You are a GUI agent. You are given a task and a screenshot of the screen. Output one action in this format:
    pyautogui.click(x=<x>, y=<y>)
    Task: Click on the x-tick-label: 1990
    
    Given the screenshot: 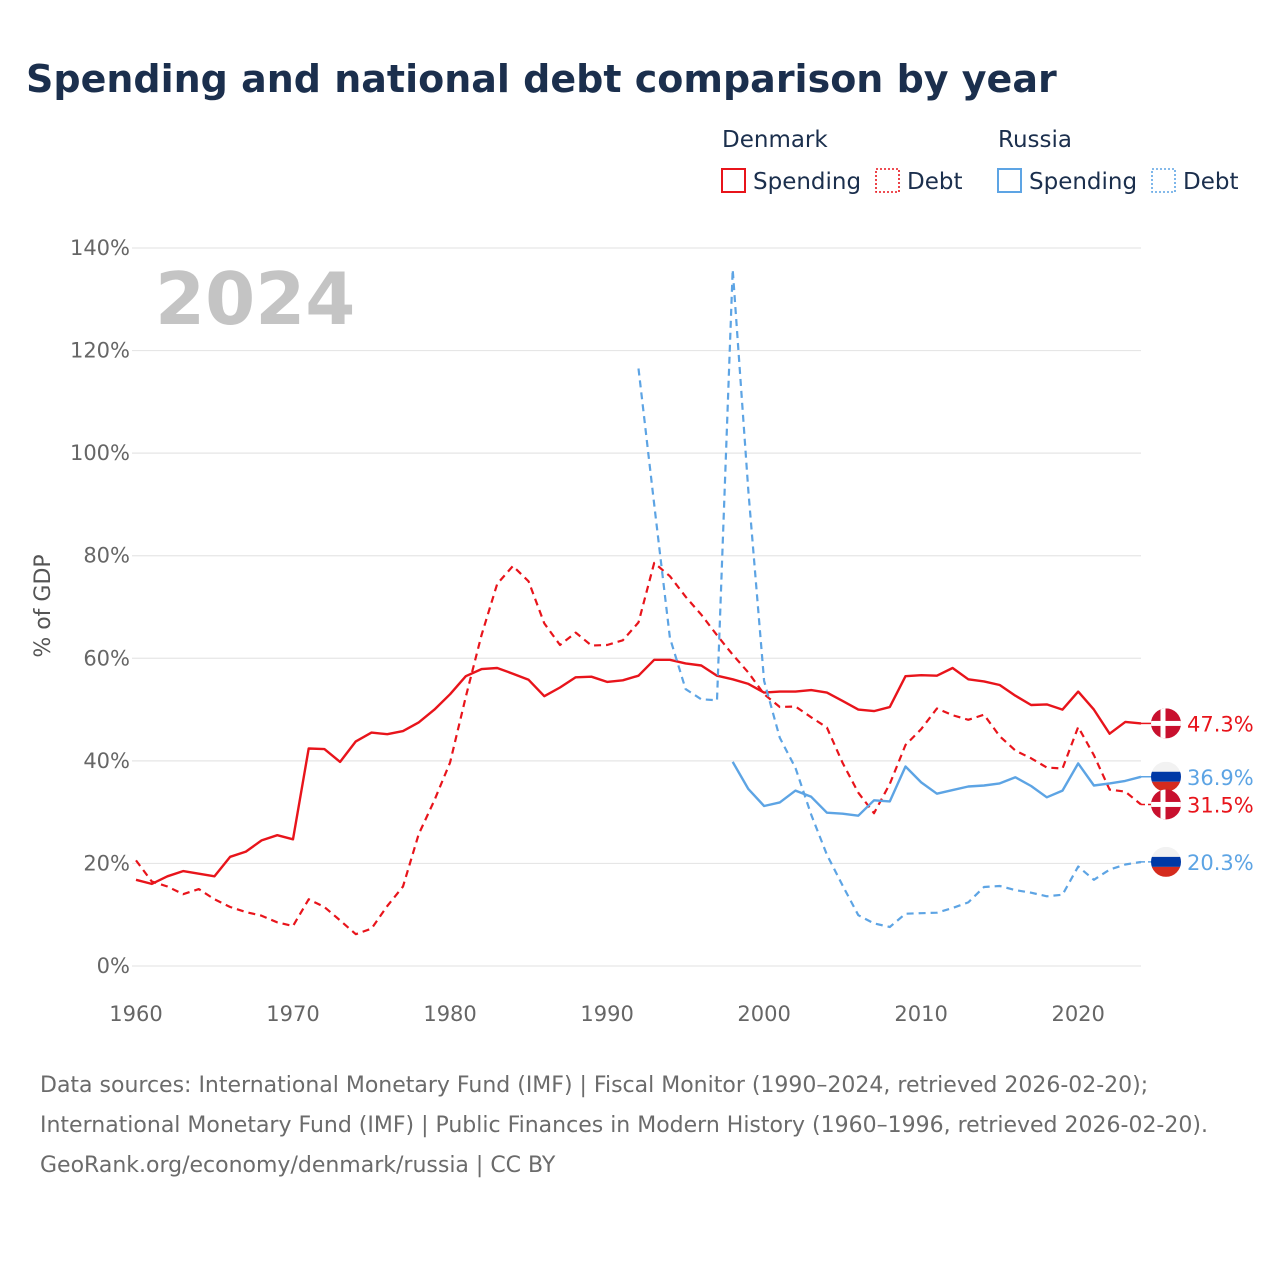 What is the action you would take?
    pyautogui.click(x=606, y=1014)
    